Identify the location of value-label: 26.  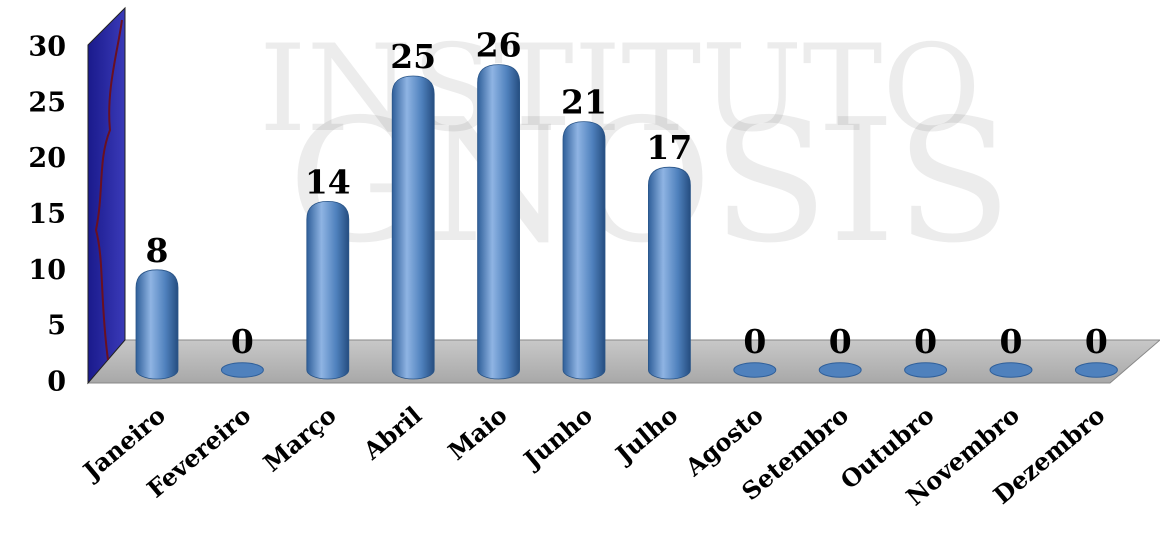
(499, 45).